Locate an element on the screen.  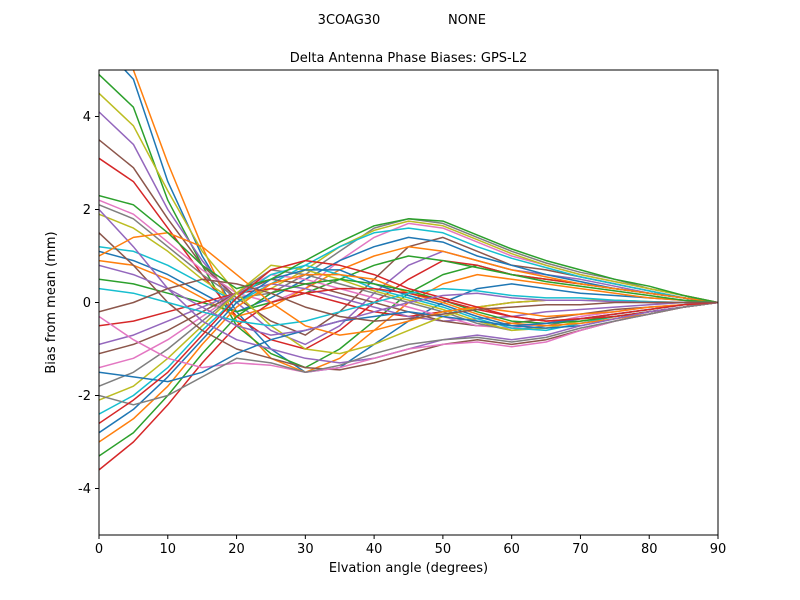
x-tick-label: 0 is located at coordinates (99, 549).